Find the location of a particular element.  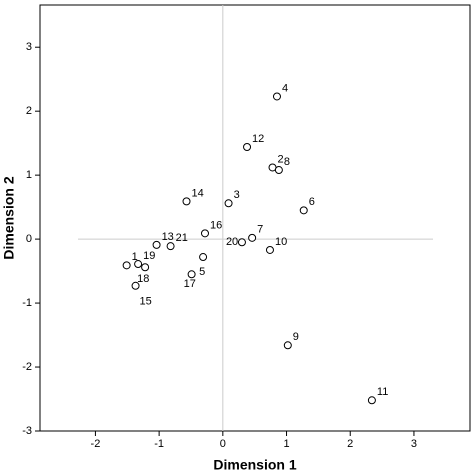

point-label: 20 is located at coordinates (232, 242).